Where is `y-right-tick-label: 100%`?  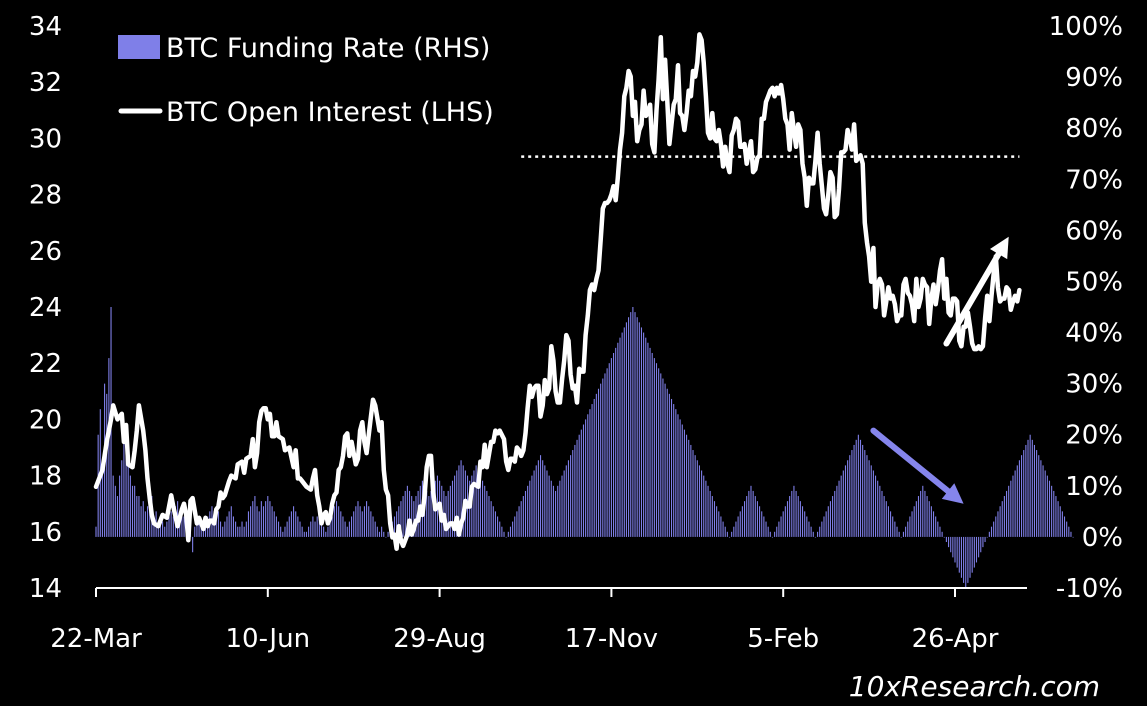
y-right-tick-label: 100% is located at coordinates (1086, 27).